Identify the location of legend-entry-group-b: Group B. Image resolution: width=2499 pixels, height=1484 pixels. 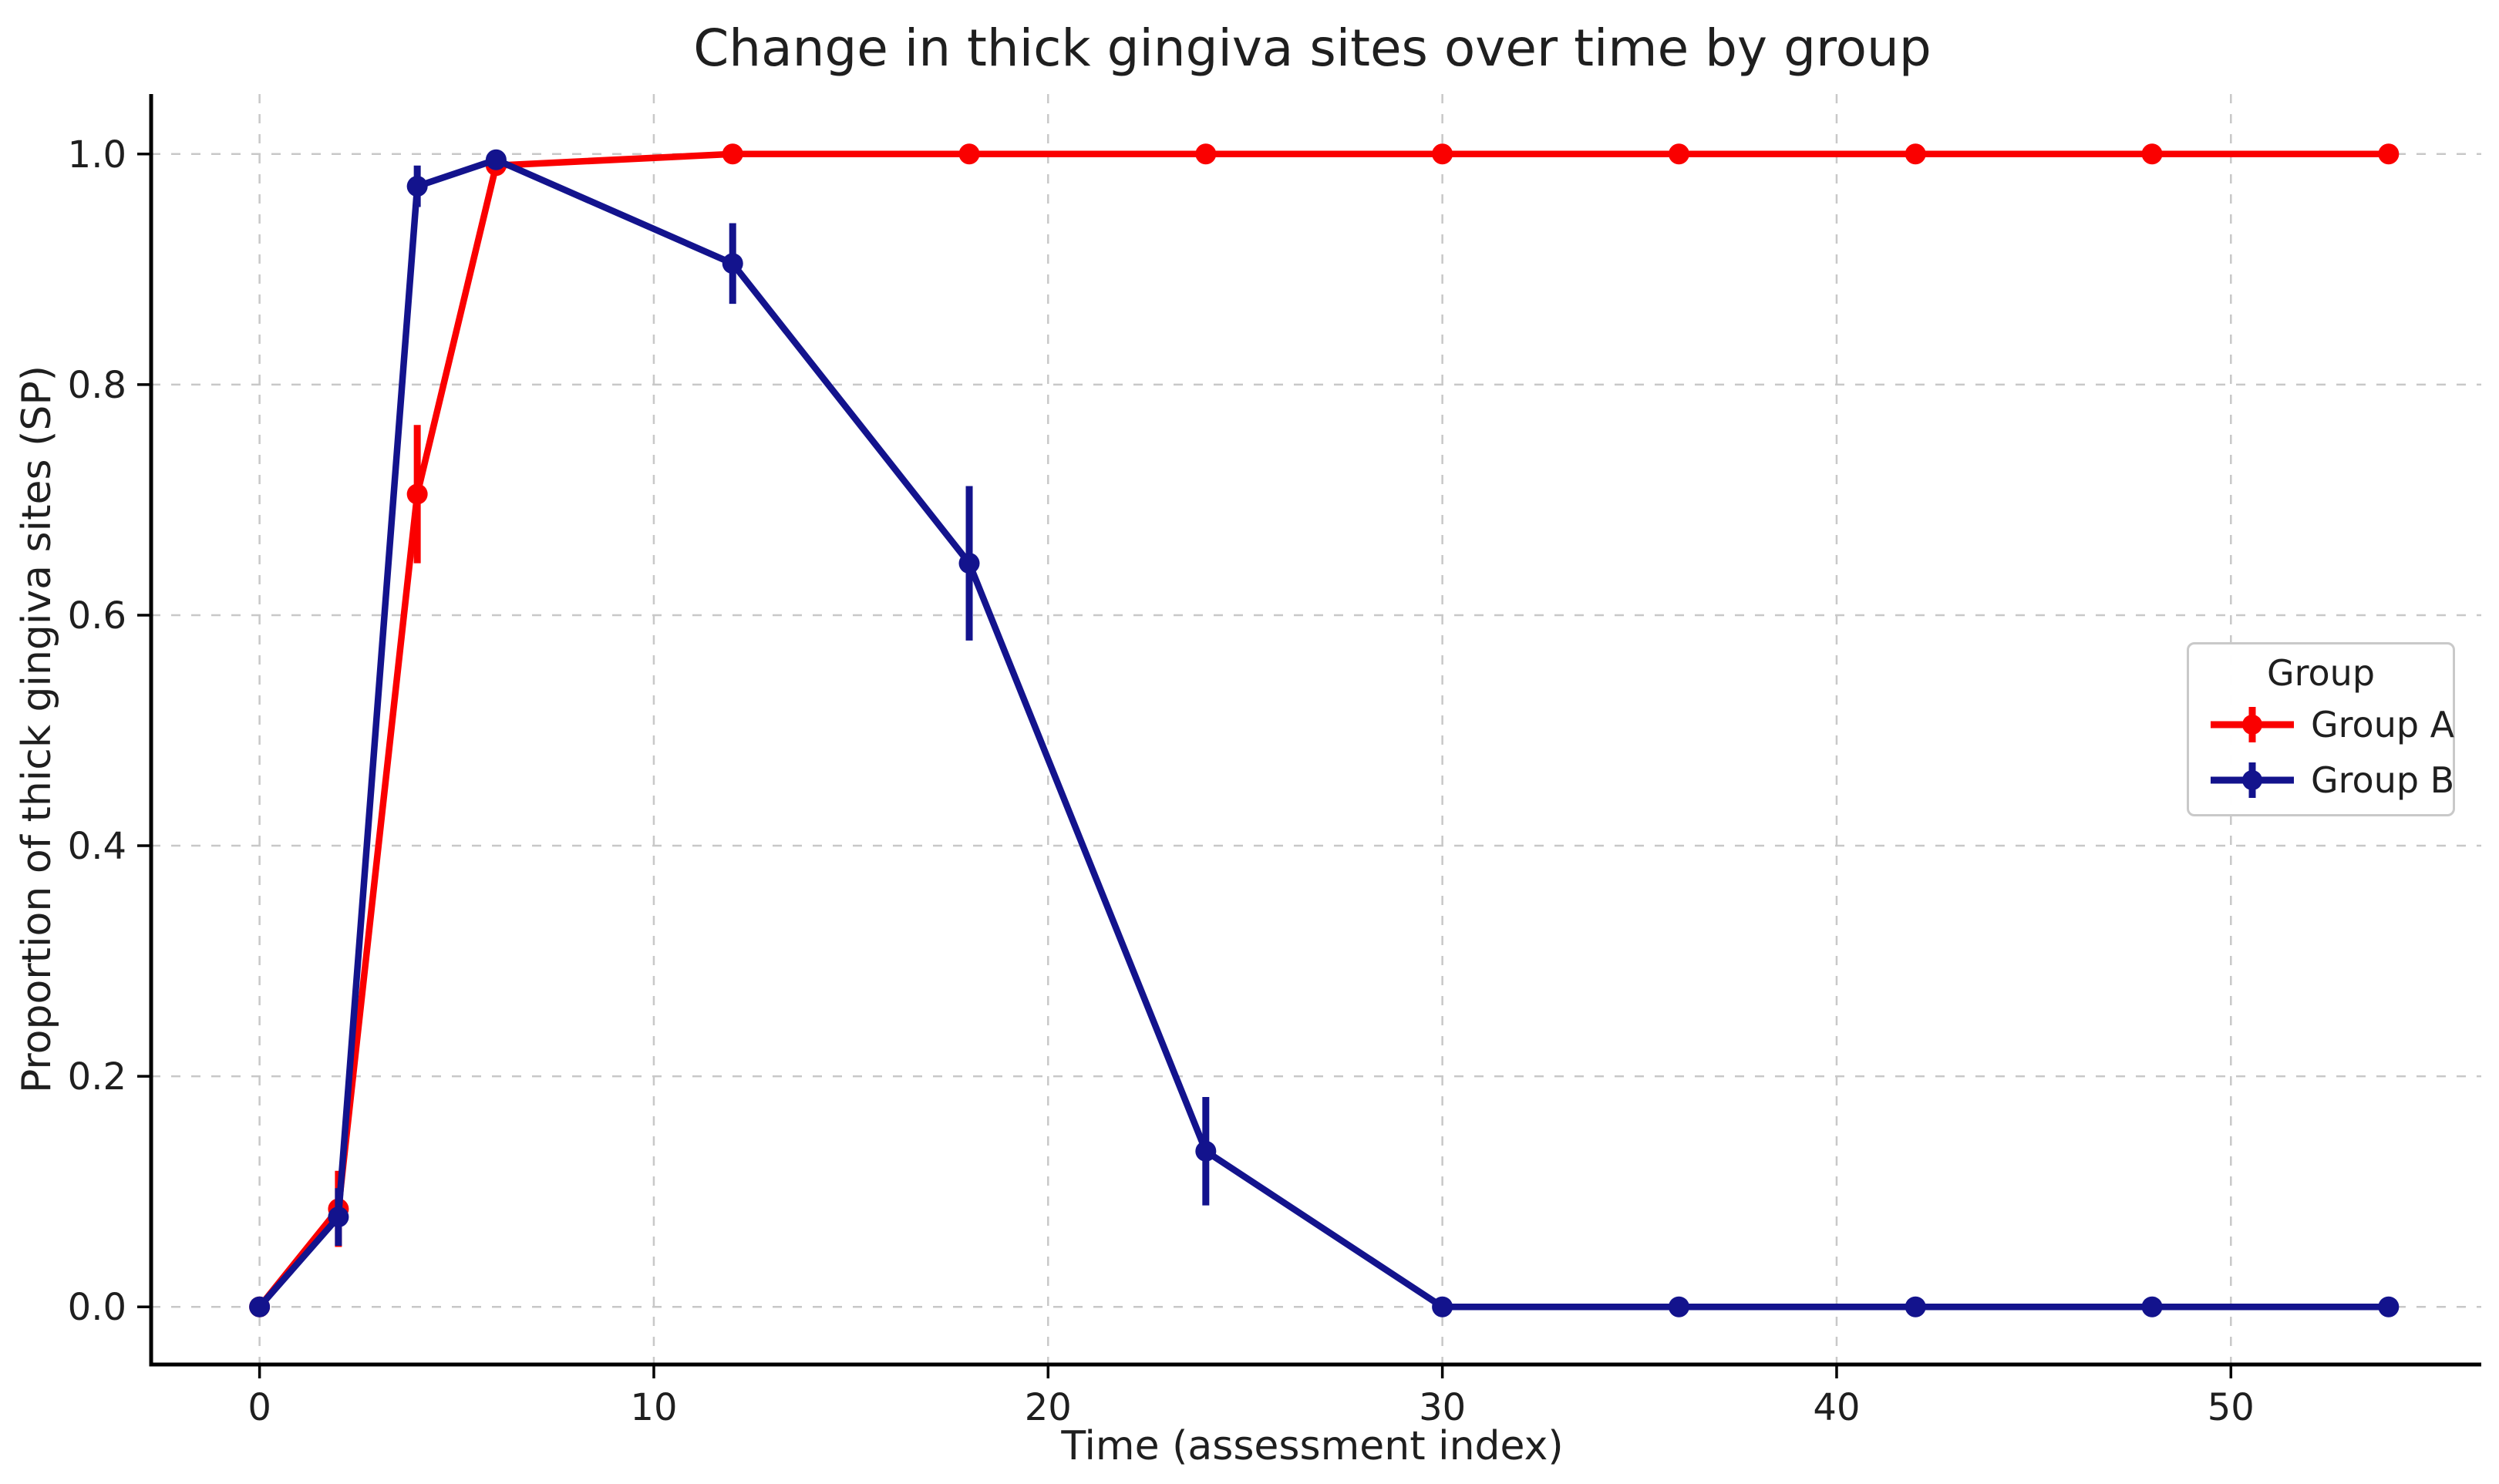
(2322, 780).